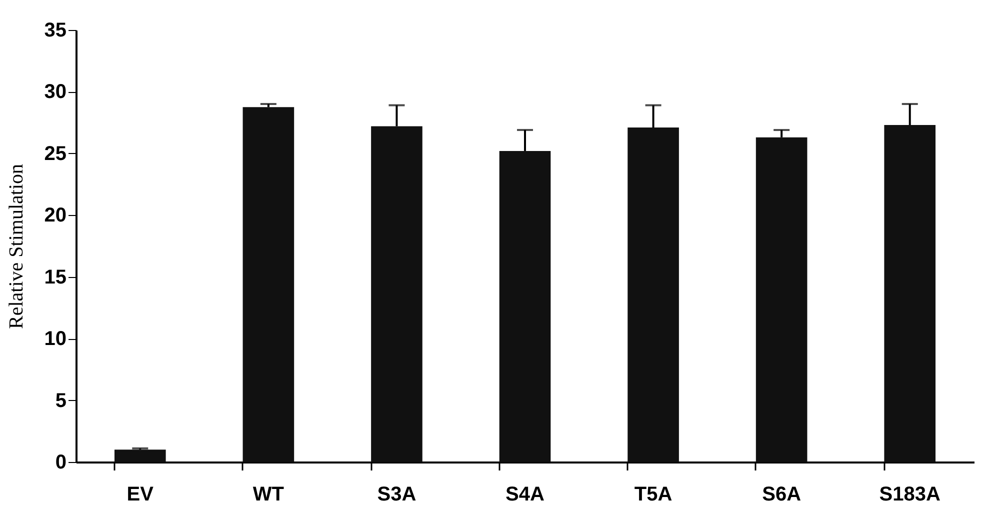  What do you see at coordinates (55, 153) in the screenshot?
I see `y-tick-label: 25` at bounding box center [55, 153].